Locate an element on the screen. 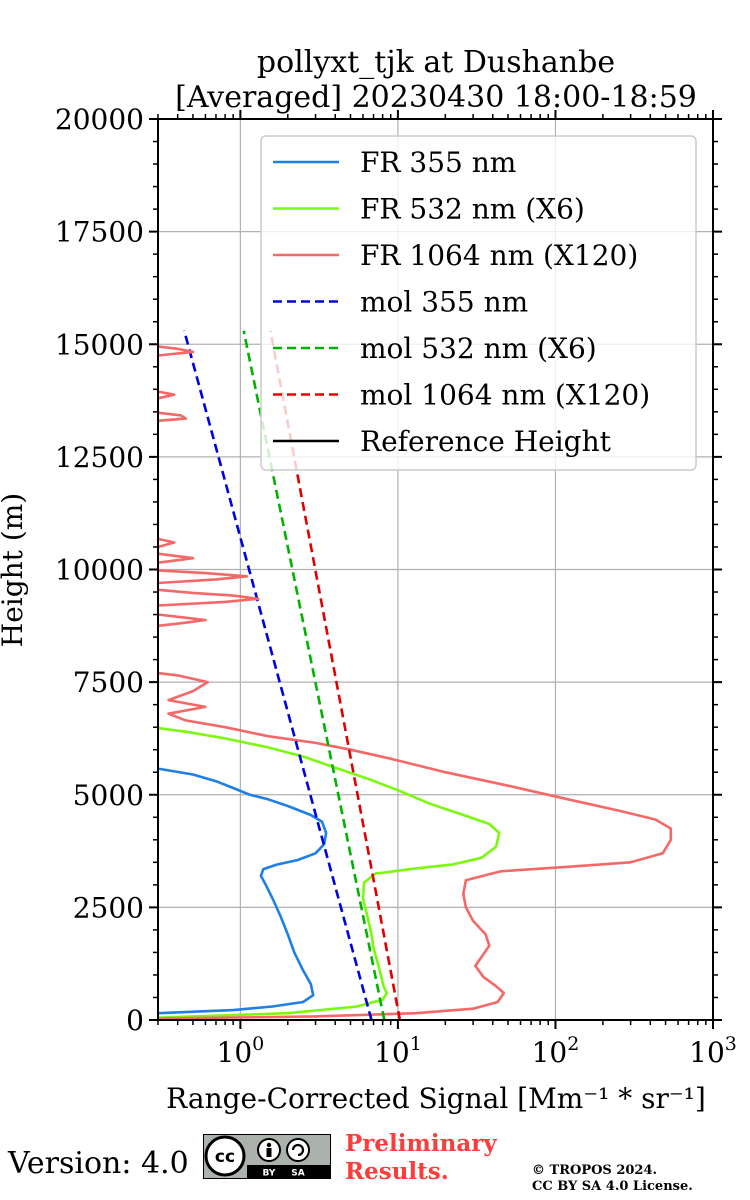 Image resolution: width=750 pixels, height=1200 pixels. copyright-line-1: © TROPOS 2024. is located at coordinates (595, 1170).